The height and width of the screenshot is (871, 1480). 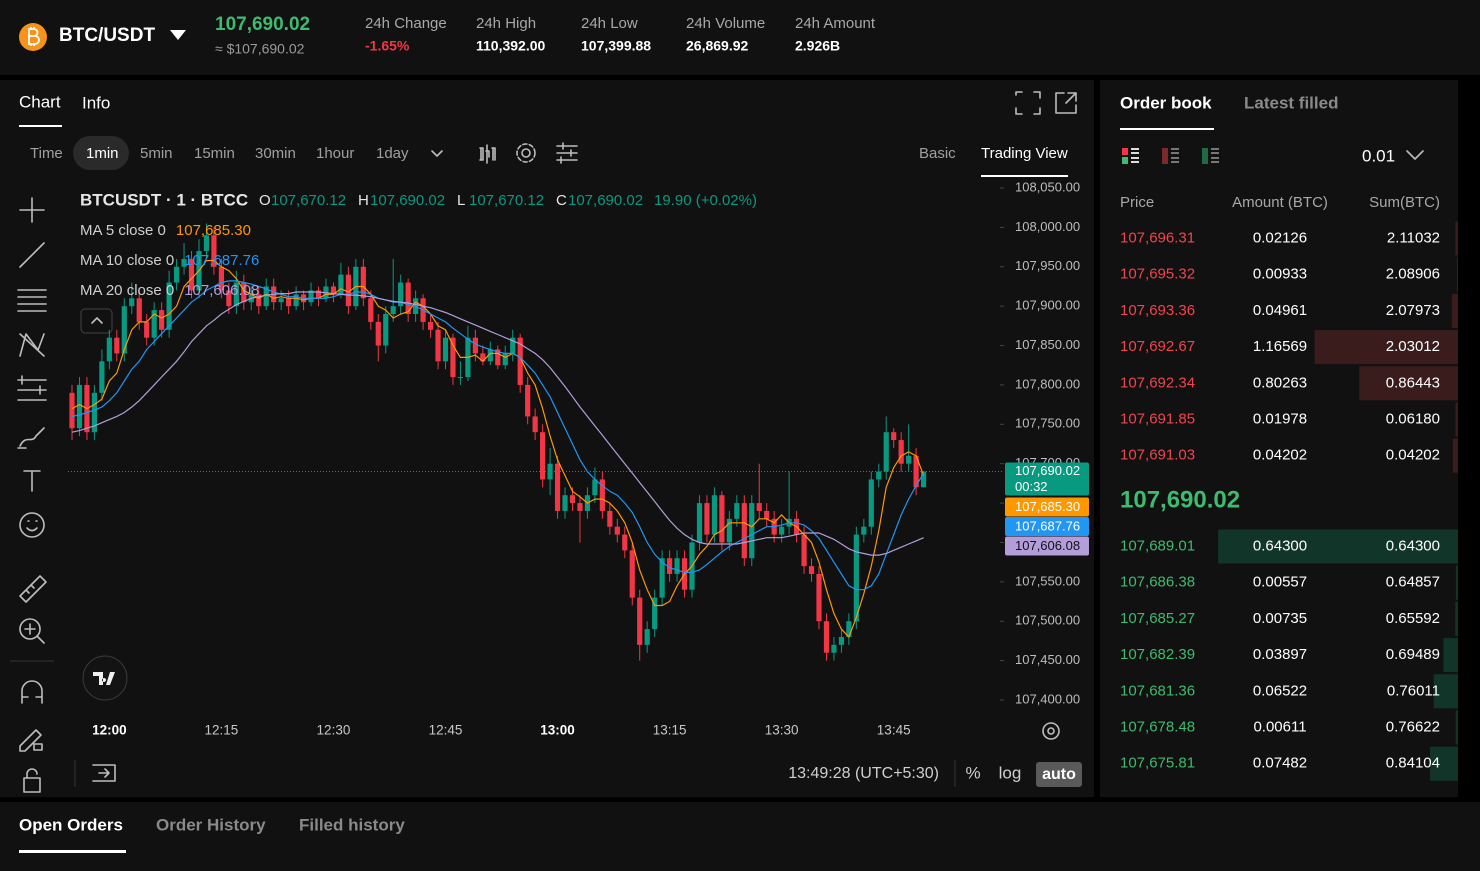 What do you see at coordinates (211, 824) in the screenshot?
I see `orders-tab: Order History` at bounding box center [211, 824].